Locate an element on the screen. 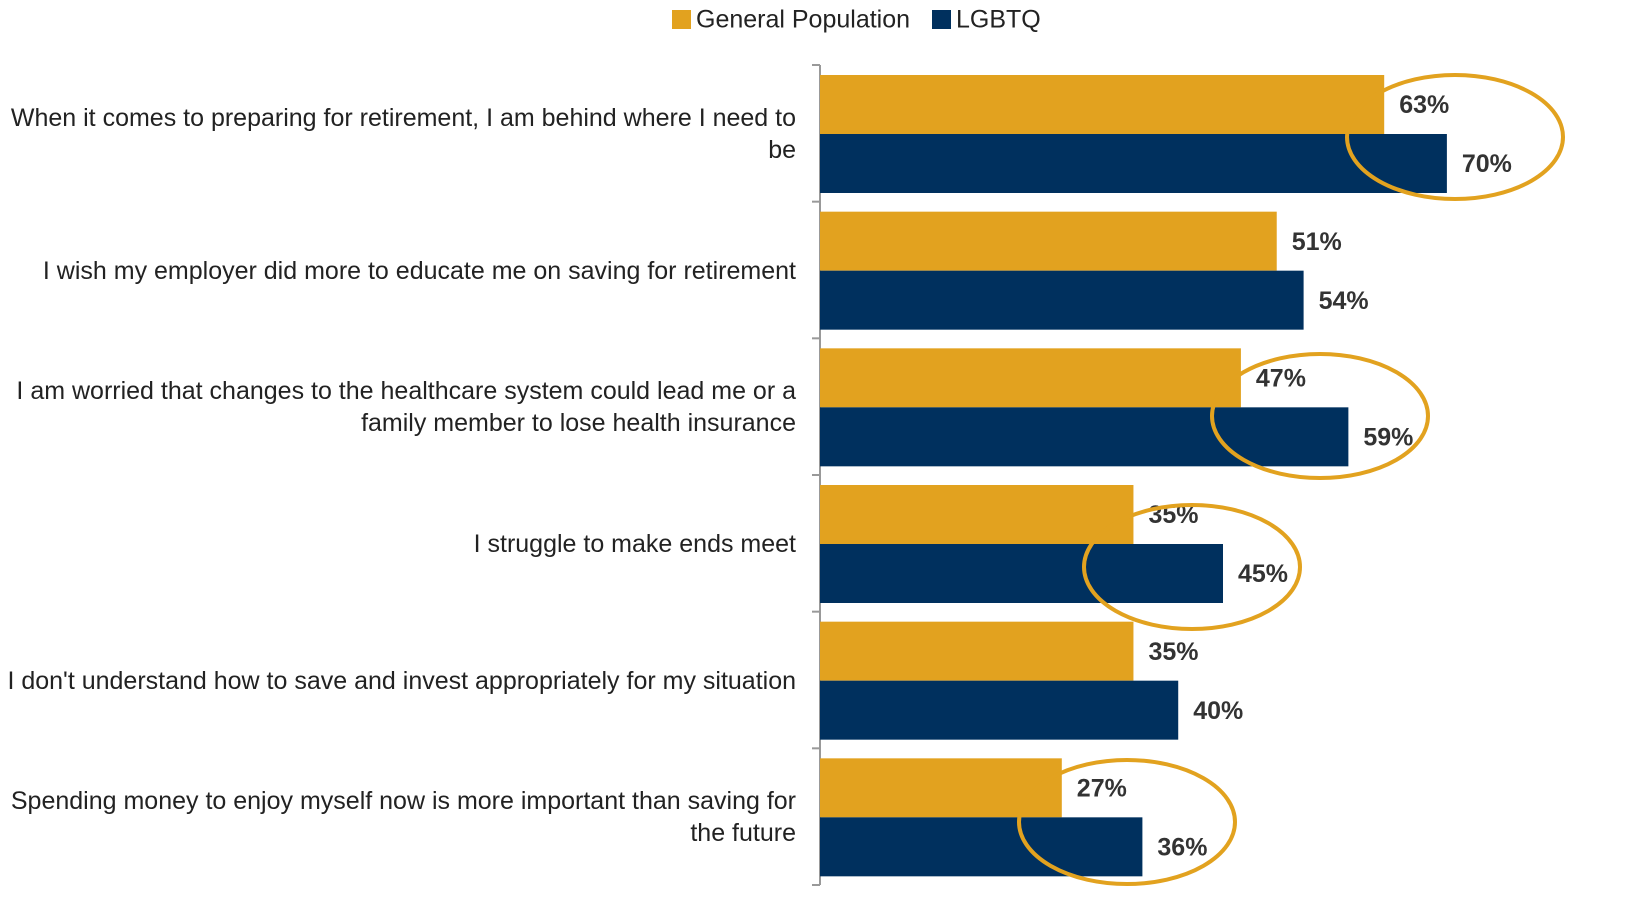  value-label: 47% is located at coordinates (1281, 378).